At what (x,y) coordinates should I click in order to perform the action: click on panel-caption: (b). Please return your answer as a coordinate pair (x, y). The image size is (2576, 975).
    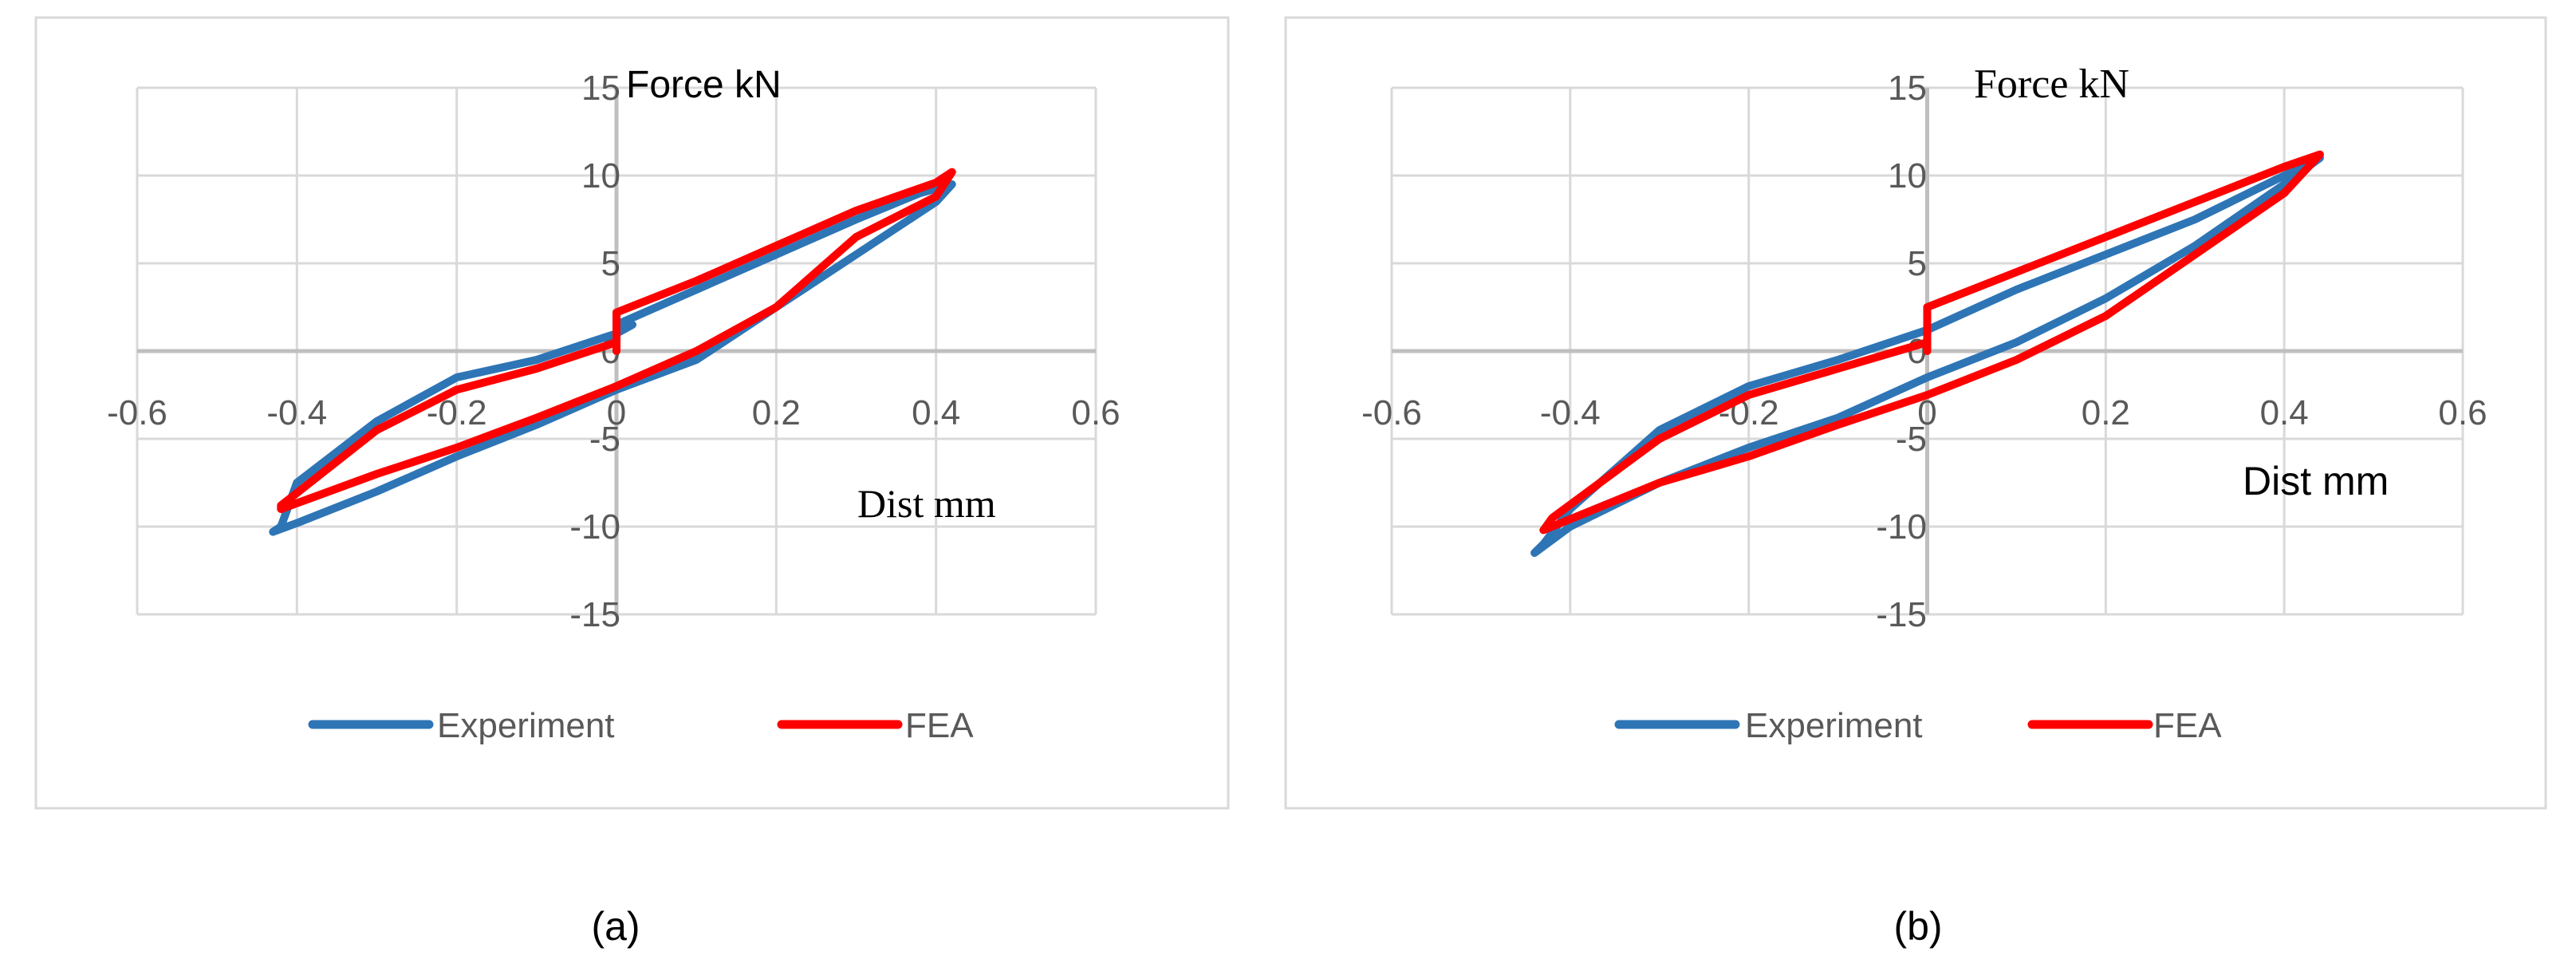
    Looking at the image, I should click on (1917, 926).